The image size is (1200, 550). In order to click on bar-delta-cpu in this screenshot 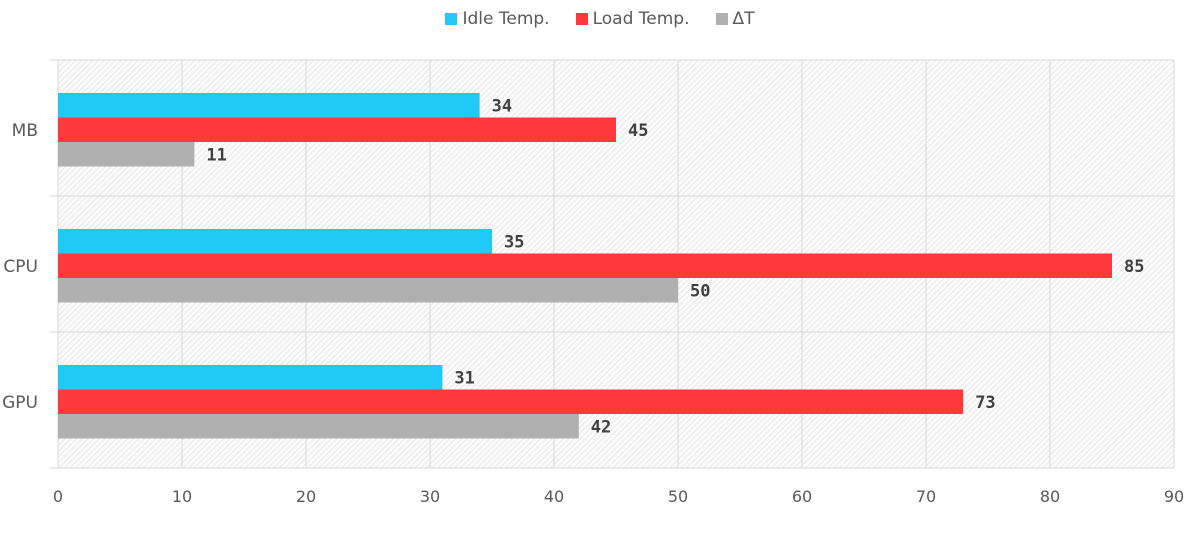, I will do `click(368, 290)`.